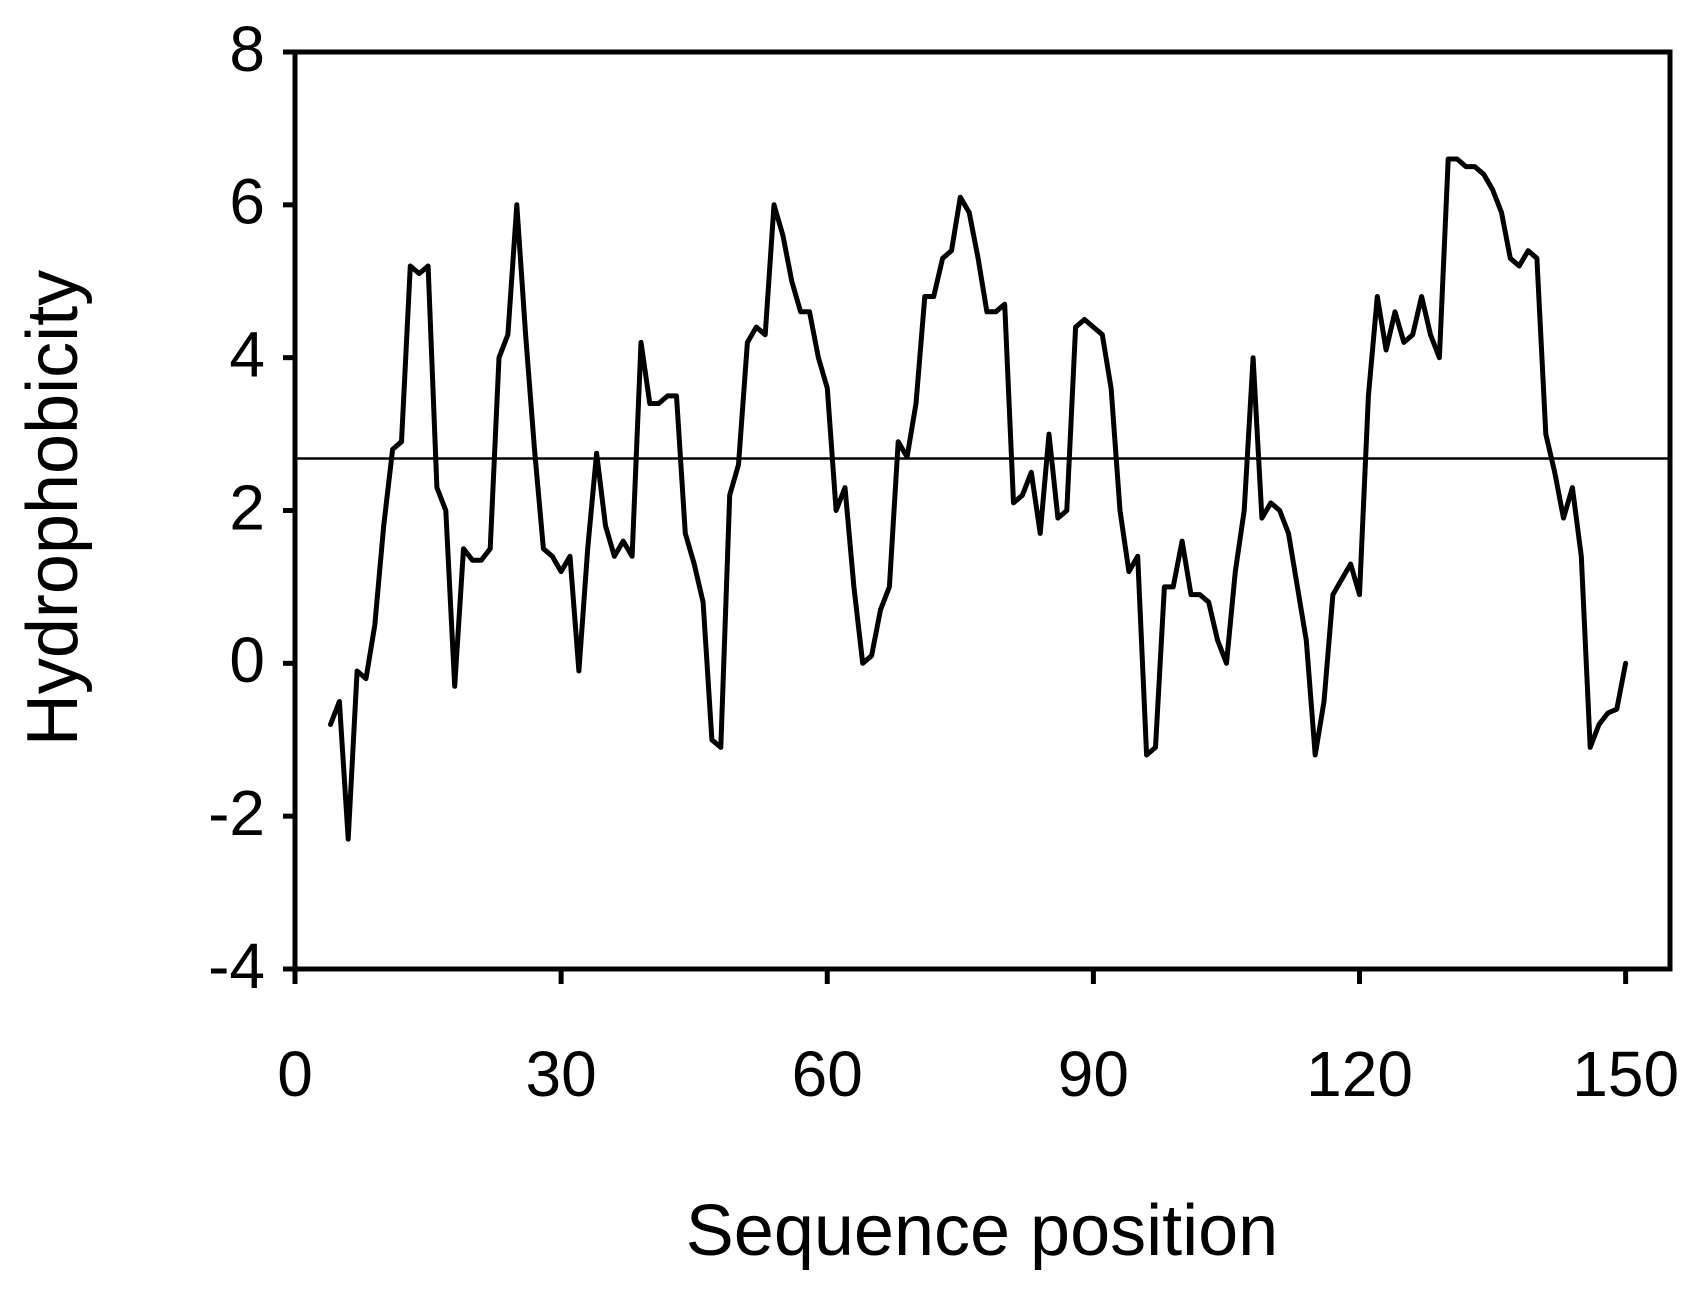 This screenshot has width=1706, height=1296. I want to click on y-axis-label: Hydrophobicity, so click(53, 508).